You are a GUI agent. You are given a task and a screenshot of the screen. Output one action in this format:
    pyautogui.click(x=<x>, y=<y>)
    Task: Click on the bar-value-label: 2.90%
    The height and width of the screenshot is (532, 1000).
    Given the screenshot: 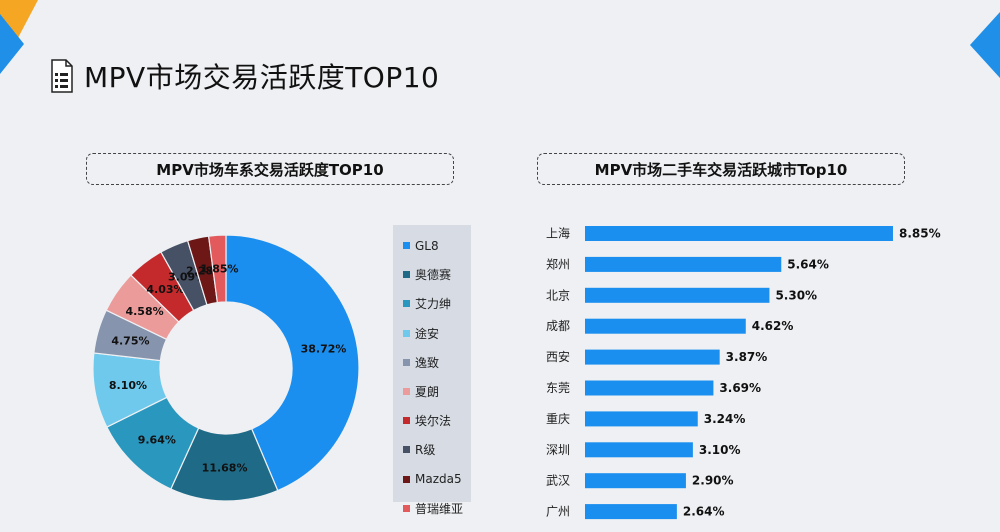 What is the action you would take?
    pyautogui.click(x=713, y=481)
    